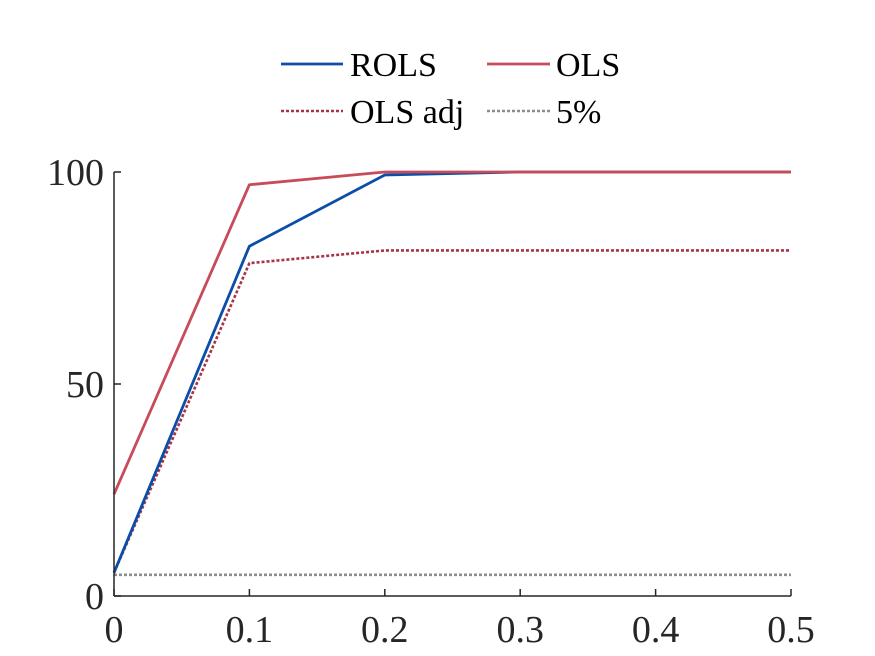  I want to click on x-tick-label: 0.2, so click(385, 630).